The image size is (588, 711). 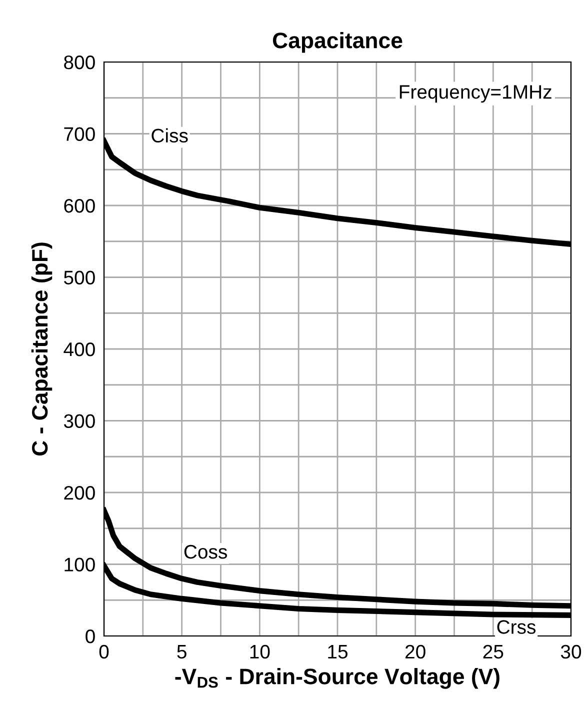 What do you see at coordinates (205, 551) in the screenshot?
I see `series-label: Coss` at bounding box center [205, 551].